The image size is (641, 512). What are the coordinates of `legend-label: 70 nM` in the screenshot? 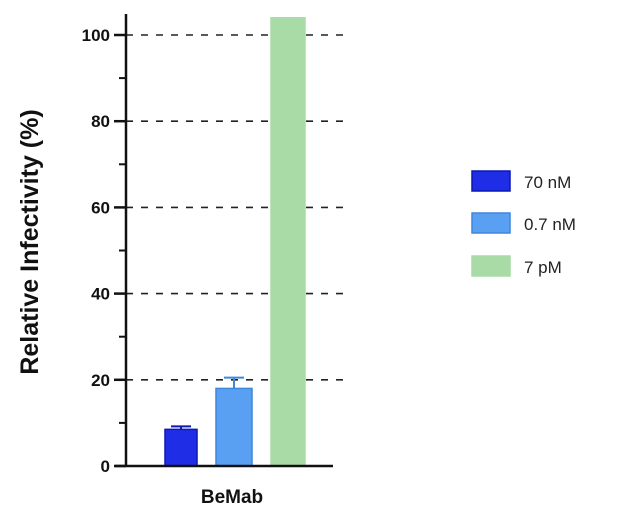 It's located at (547, 182).